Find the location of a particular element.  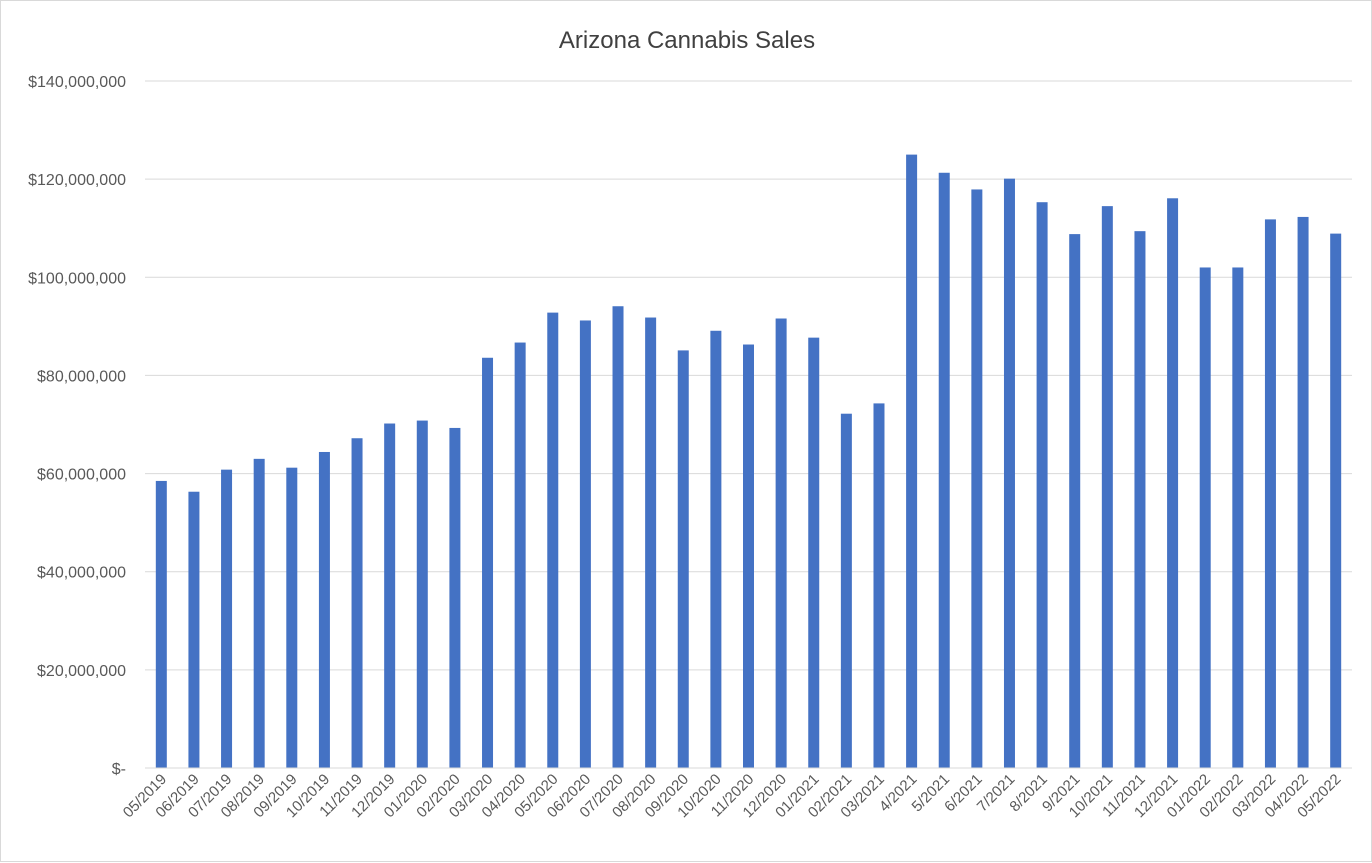

y-tick-label: $80,000,000 is located at coordinates (81, 376).